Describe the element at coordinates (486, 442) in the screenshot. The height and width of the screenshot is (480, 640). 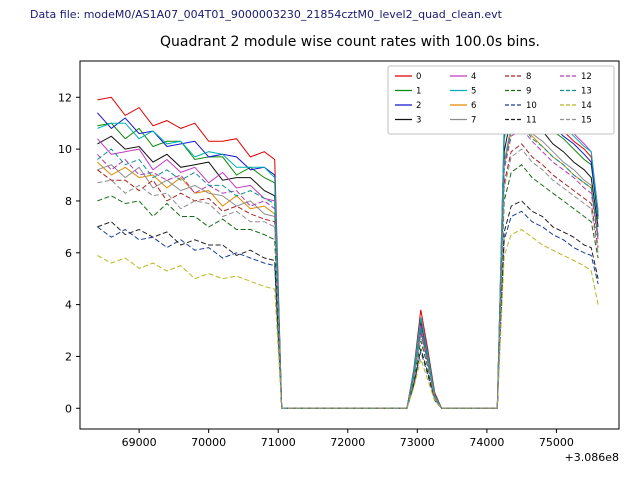
I see `x-tick-label: 74000` at that location.